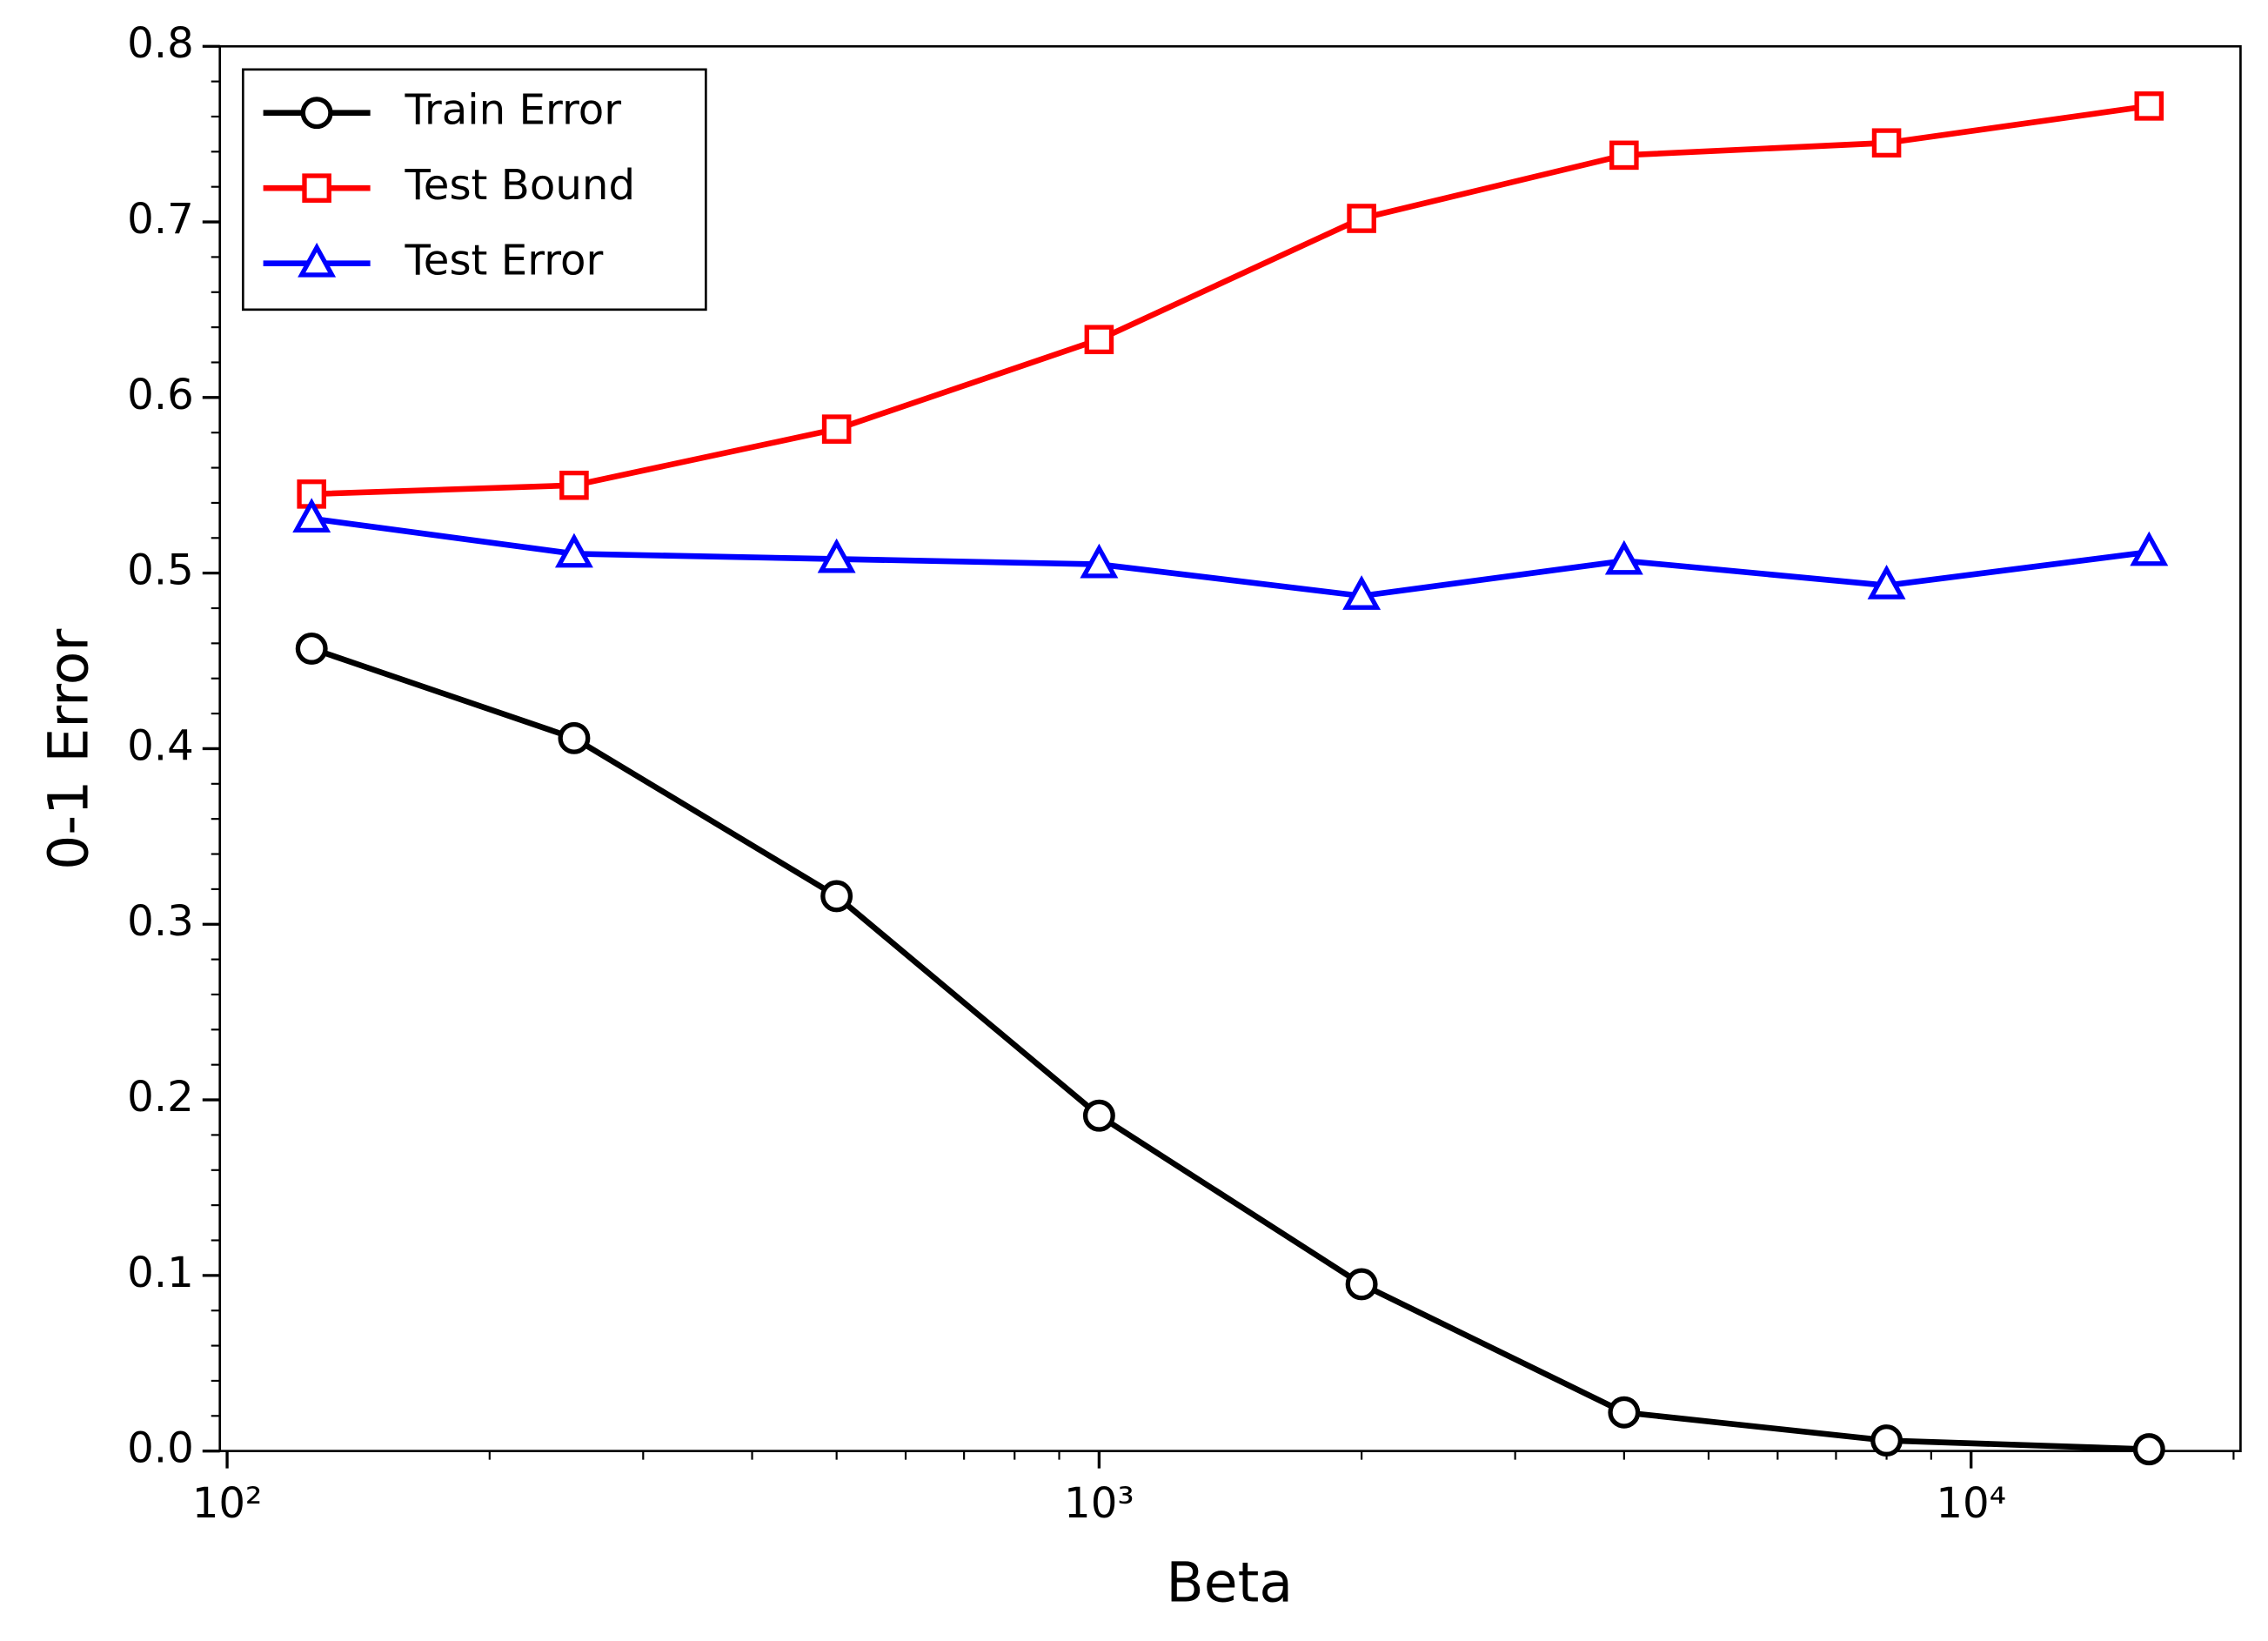 Image resolution: width=2268 pixels, height=1641 pixels. Describe the element at coordinates (160, 1448) in the screenshot. I see `y-tick-label: 0.0` at that location.